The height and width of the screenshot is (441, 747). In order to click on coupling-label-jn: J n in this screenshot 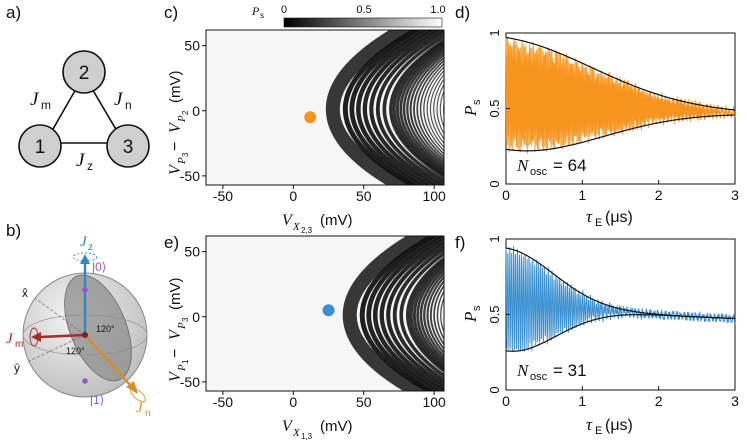, I will do `click(123, 100)`.